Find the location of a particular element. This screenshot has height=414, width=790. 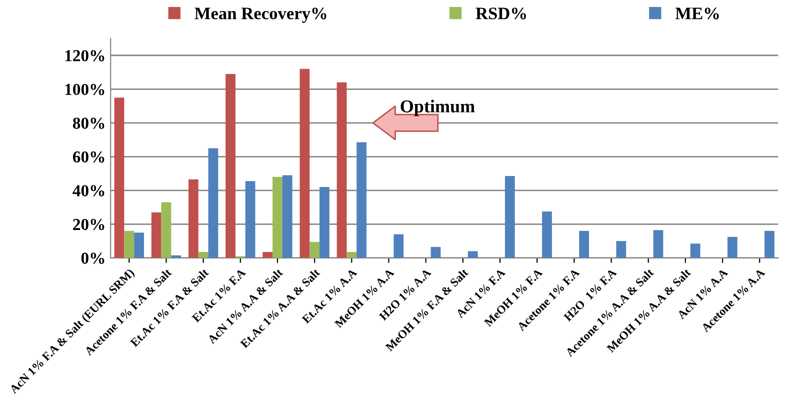

y-tick-label: 120% is located at coordinates (84, 56).